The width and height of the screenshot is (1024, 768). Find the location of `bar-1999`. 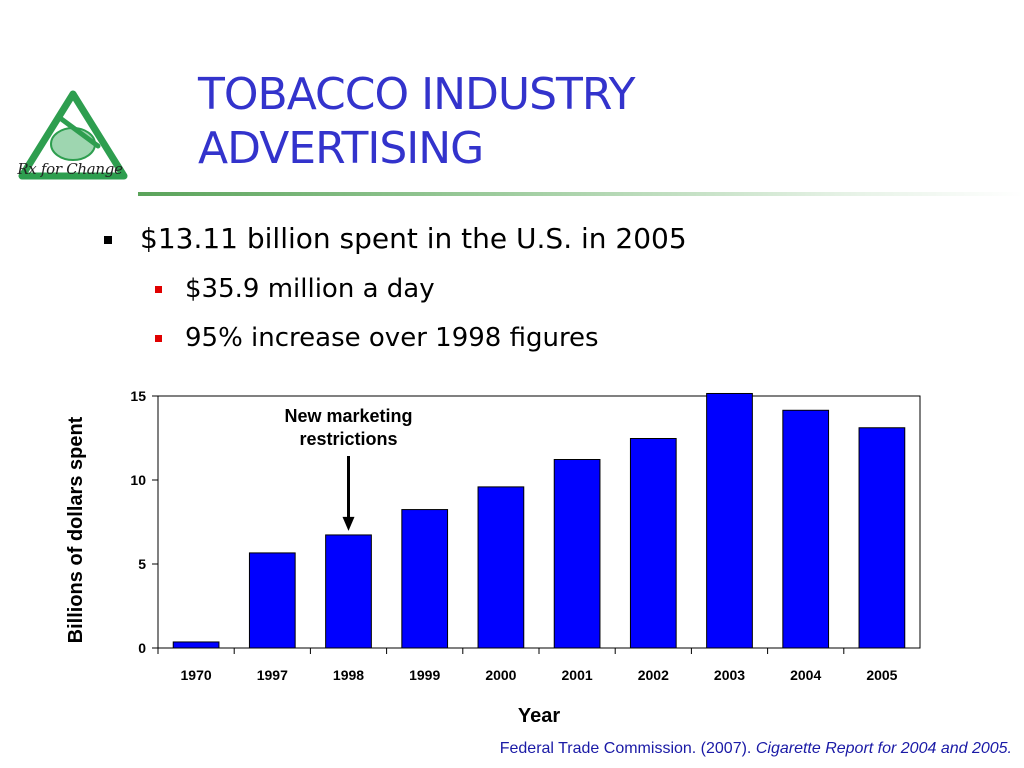

bar-1999 is located at coordinates (425, 579).